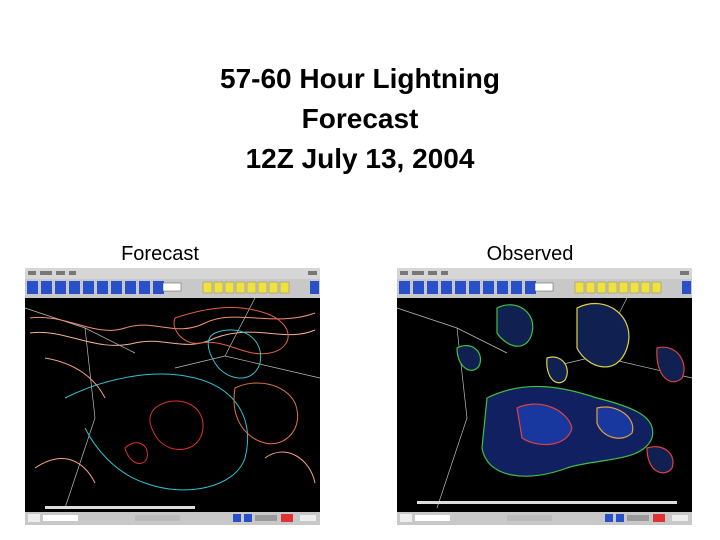  I want to click on panel-label: Observed, so click(530, 254).